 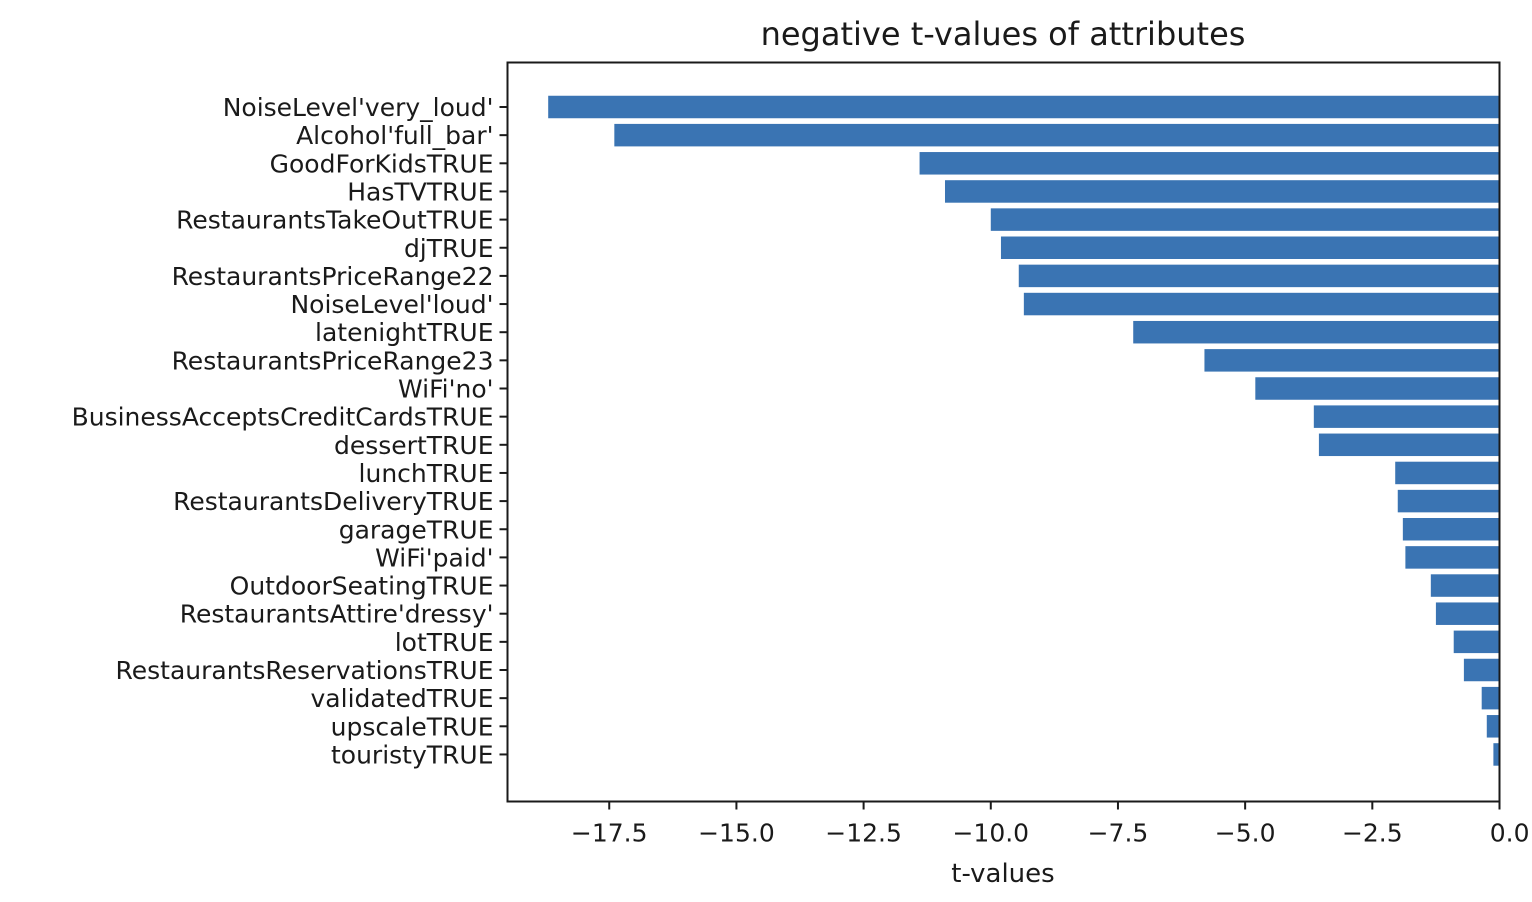 What do you see at coordinates (391, 304) in the screenshot?
I see `y-tick-label: NoiseLevel'loud'` at bounding box center [391, 304].